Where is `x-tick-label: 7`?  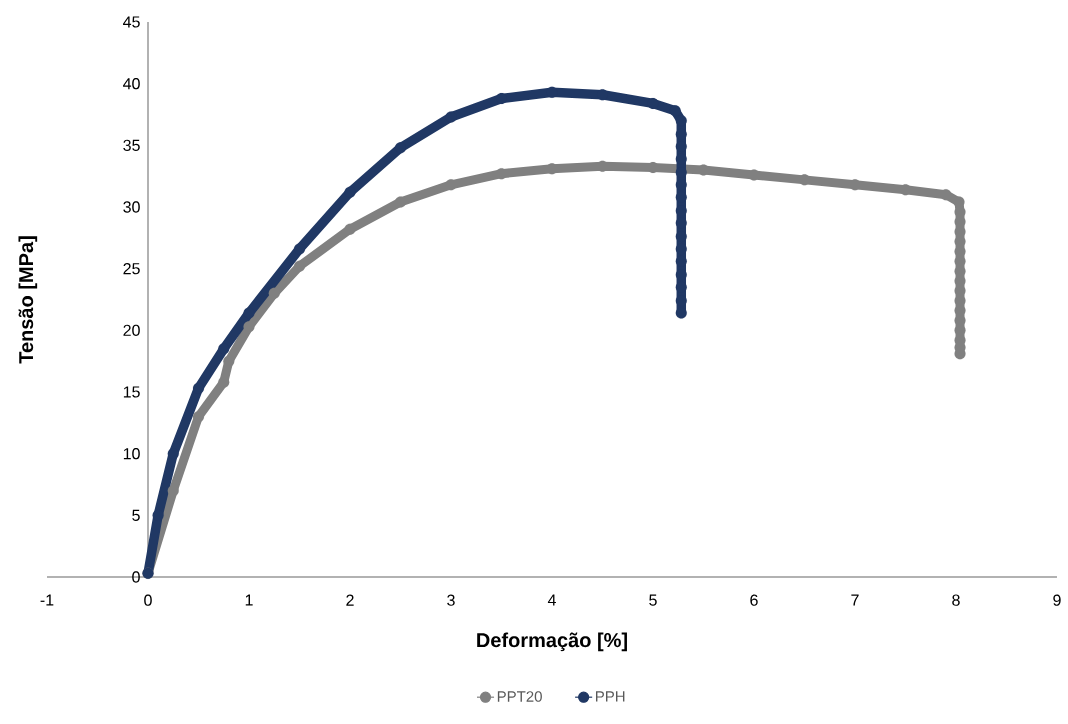 x-tick-label: 7 is located at coordinates (855, 600).